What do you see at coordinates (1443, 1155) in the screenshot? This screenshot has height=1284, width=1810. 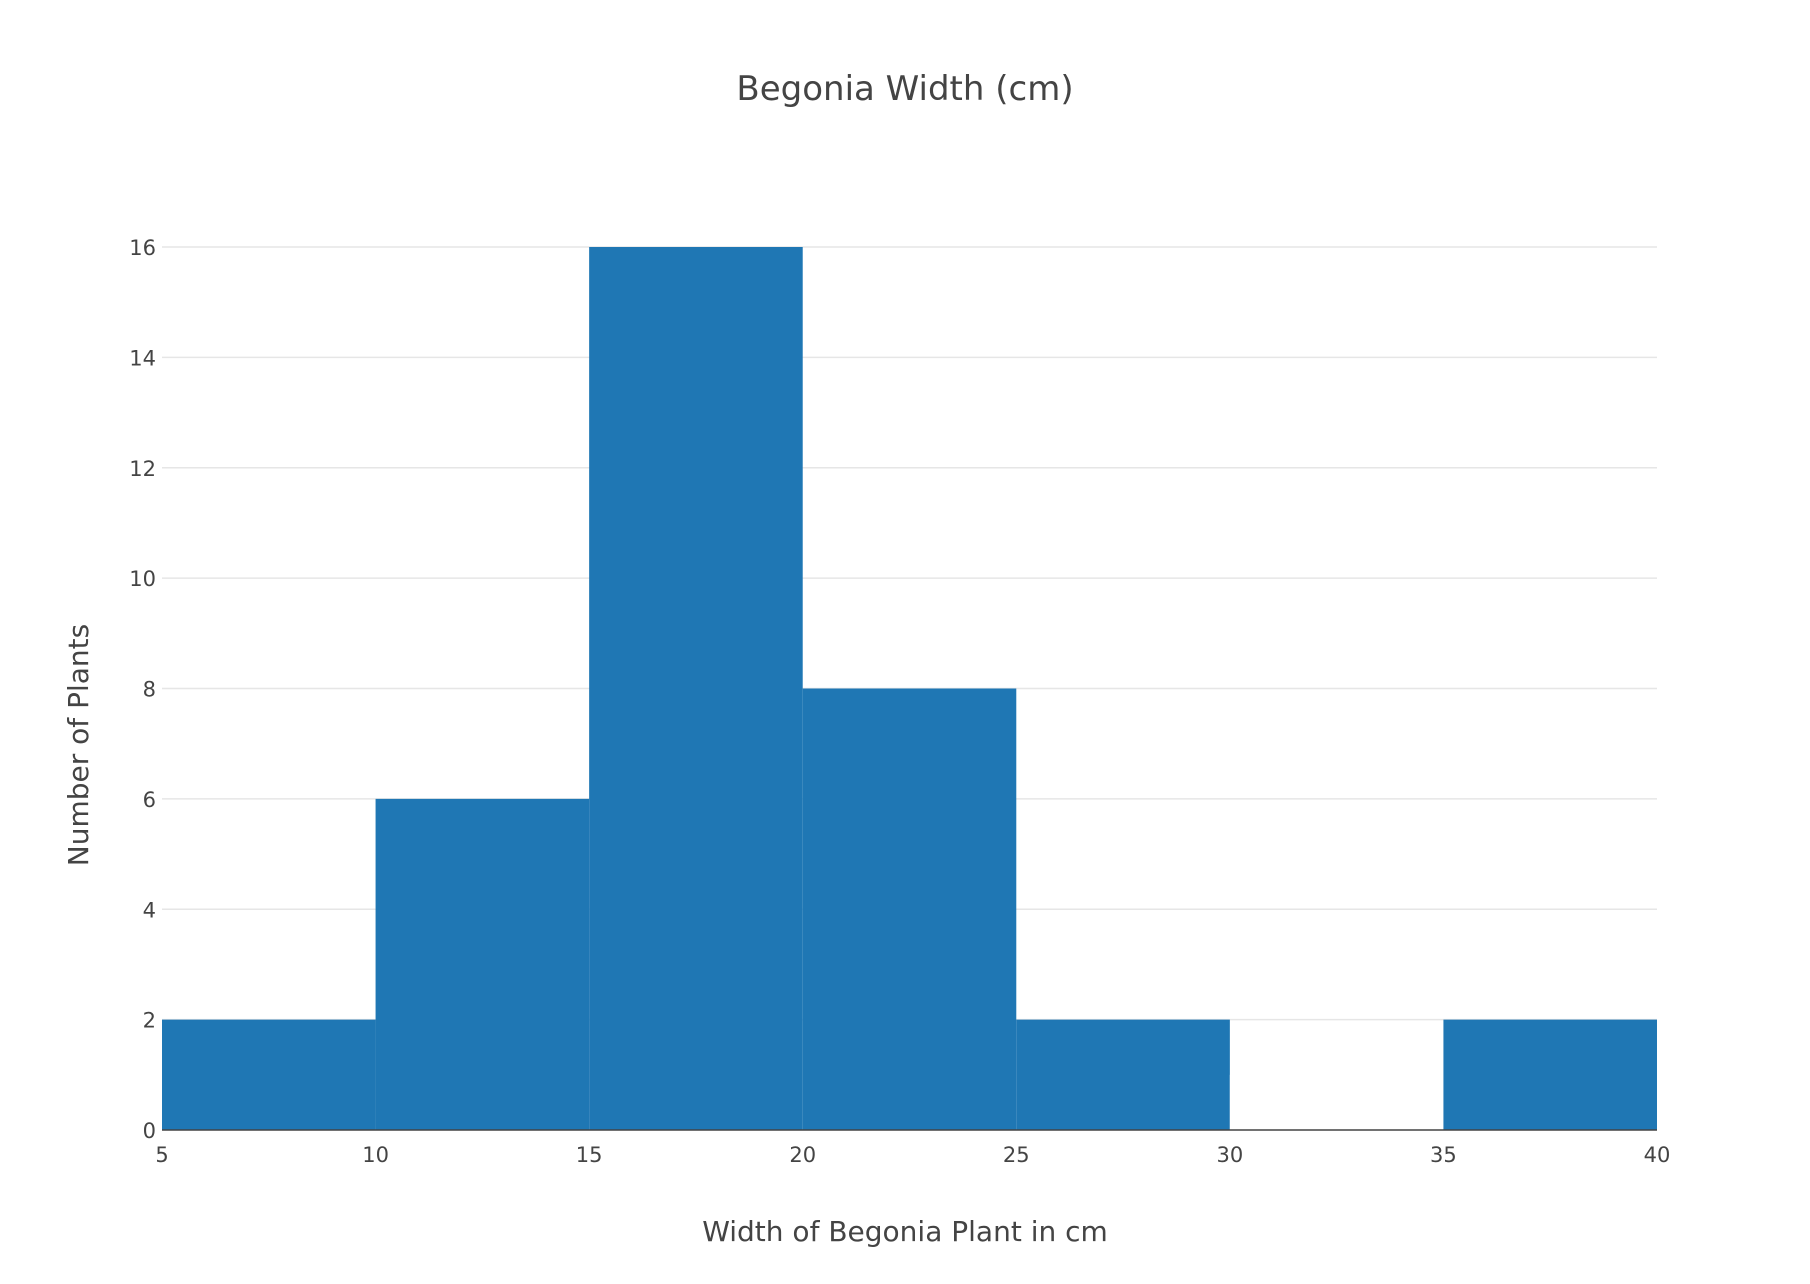 I see `x-tick-label: 35` at bounding box center [1443, 1155].